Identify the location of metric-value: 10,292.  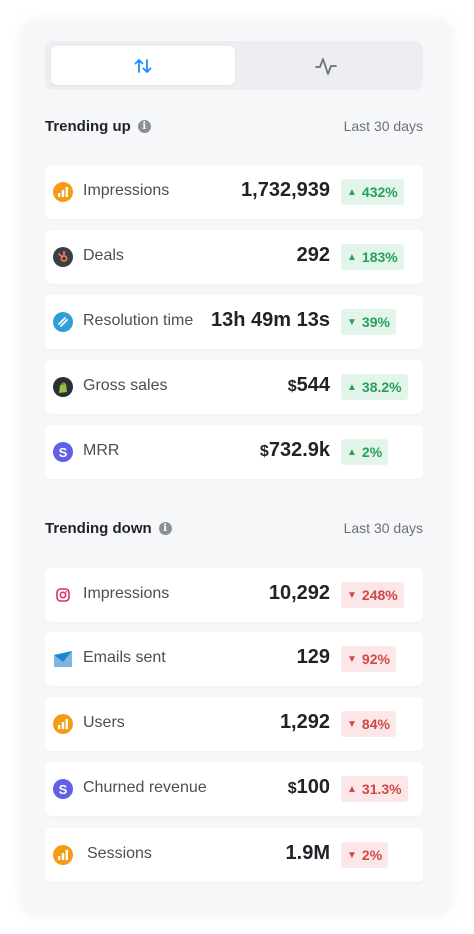
(299, 593).